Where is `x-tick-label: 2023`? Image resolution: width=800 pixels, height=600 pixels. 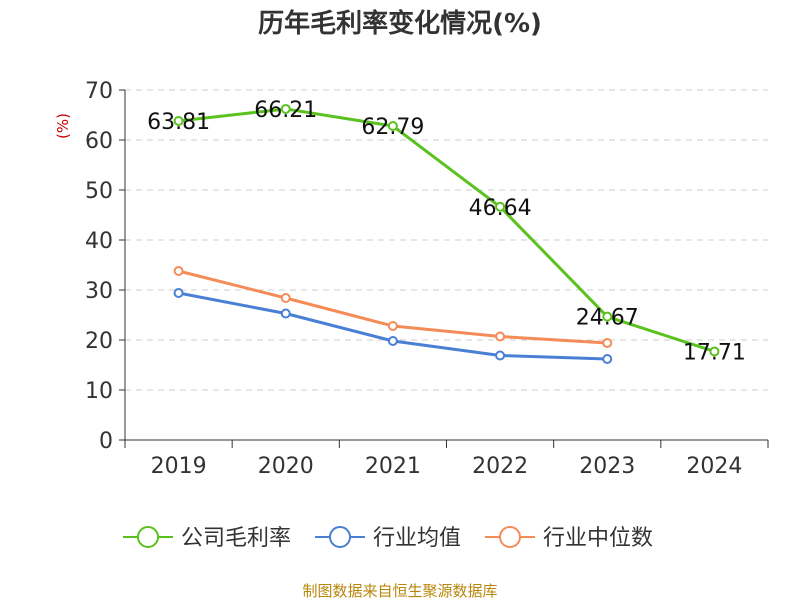 x-tick-label: 2023 is located at coordinates (607, 466).